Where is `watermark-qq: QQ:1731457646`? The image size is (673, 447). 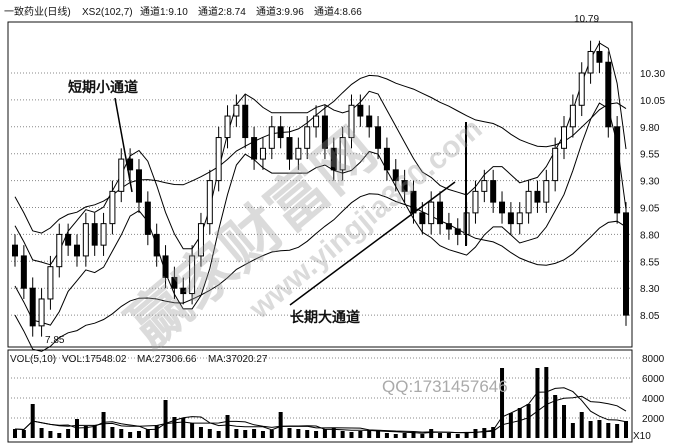
watermark-qq: QQ:1731457646 is located at coordinates (445, 386).